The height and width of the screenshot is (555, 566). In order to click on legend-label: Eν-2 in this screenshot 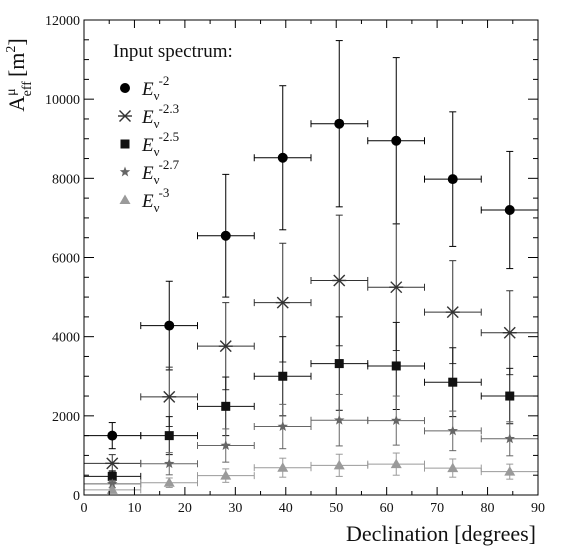, I will do `click(155, 88)`.